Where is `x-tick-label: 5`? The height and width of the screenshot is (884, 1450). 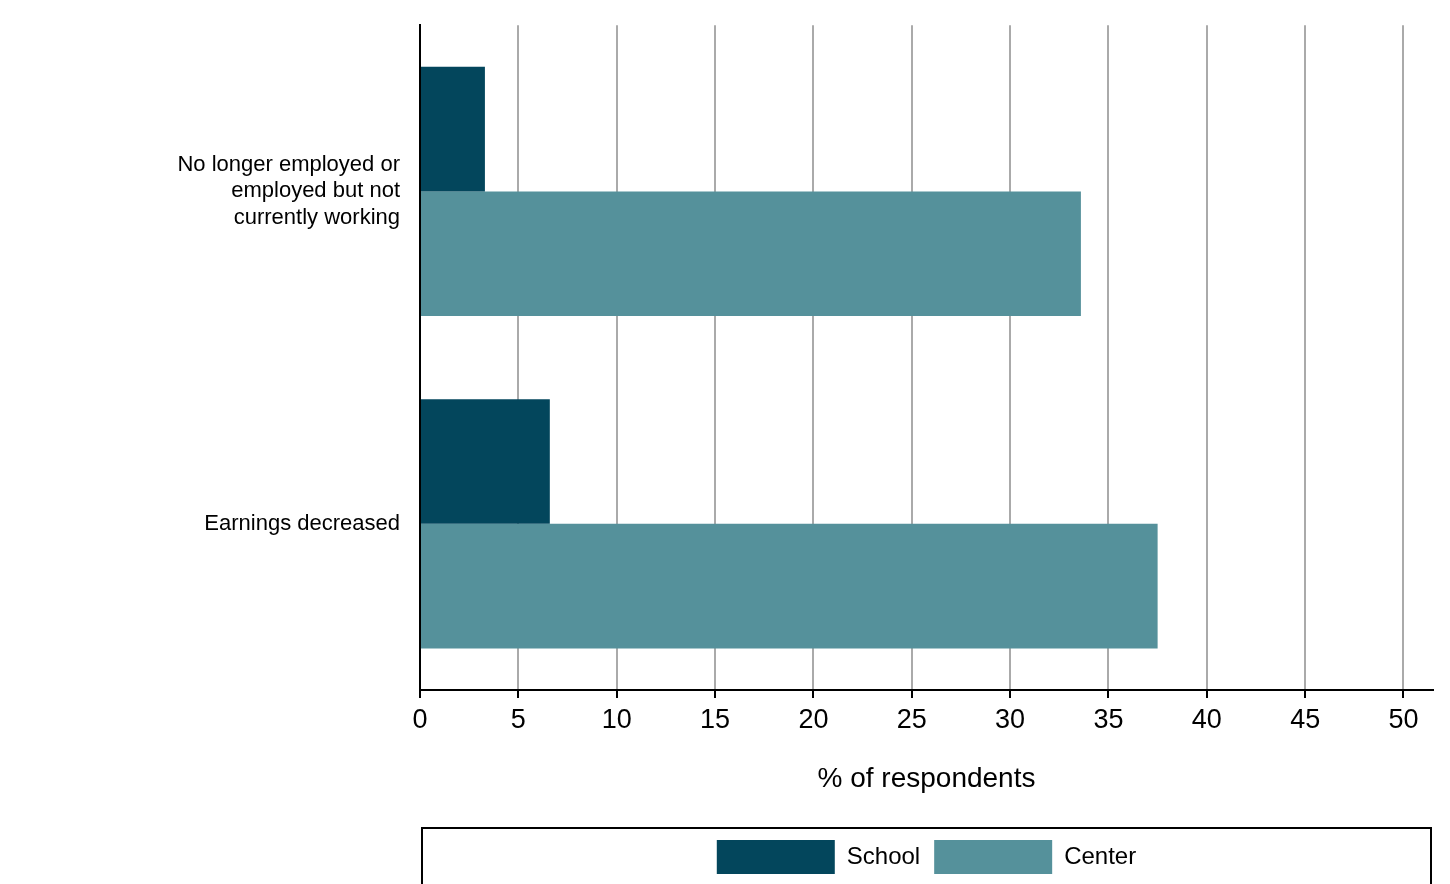 x-tick-label: 5 is located at coordinates (518, 718).